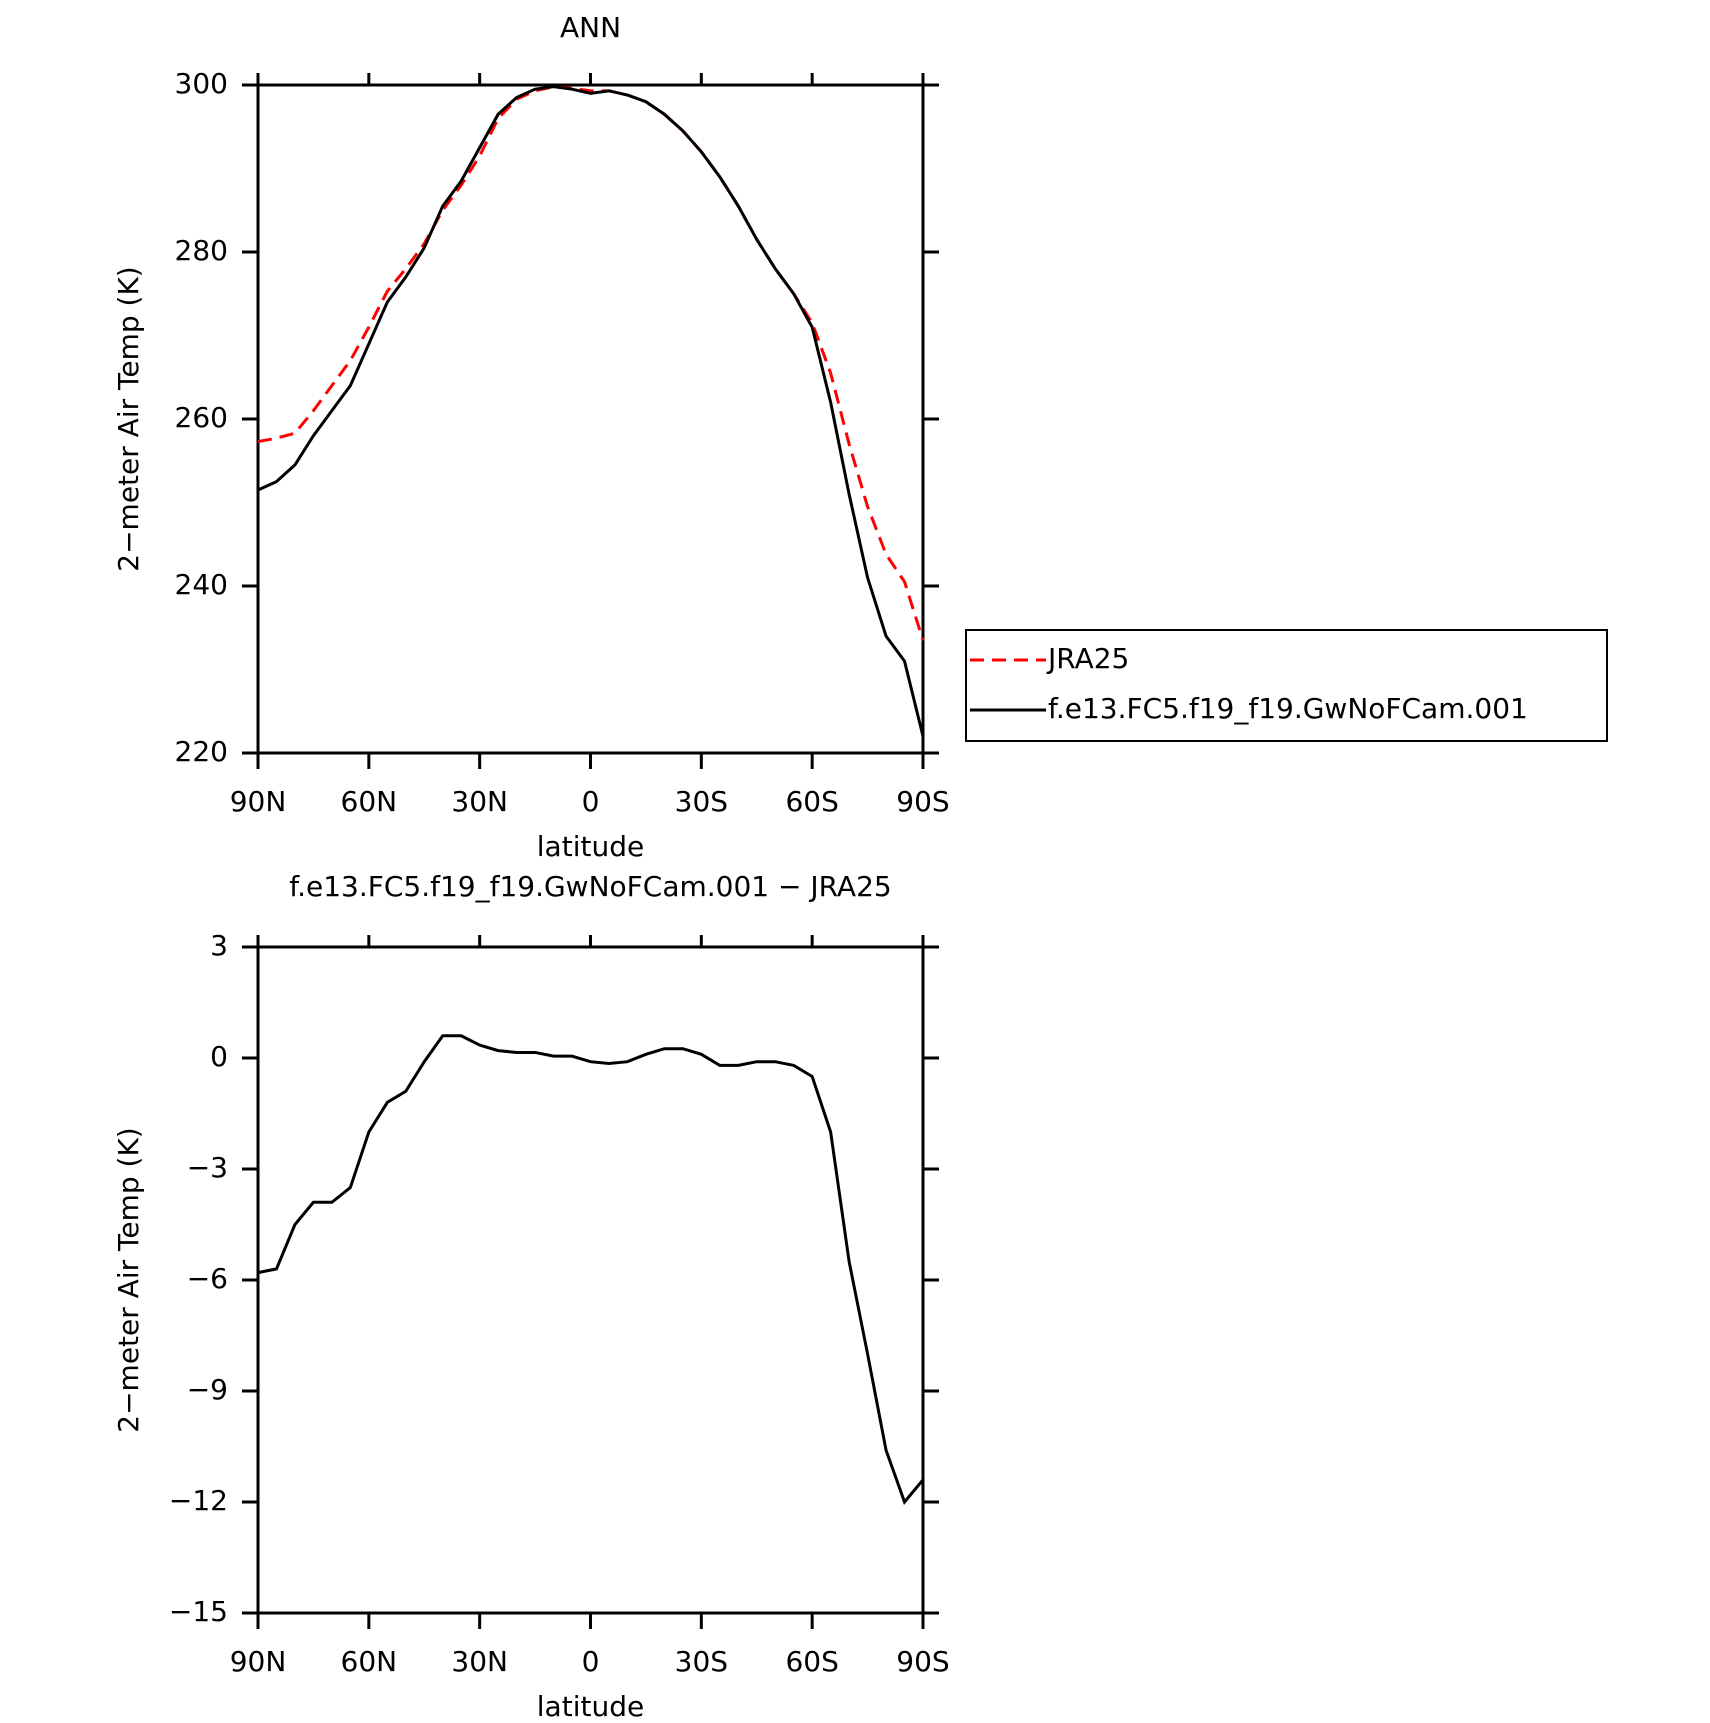  What do you see at coordinates (201, 751) in the screenshot?
I see `y-tick-label: 220` at bounding box center [201, 751].